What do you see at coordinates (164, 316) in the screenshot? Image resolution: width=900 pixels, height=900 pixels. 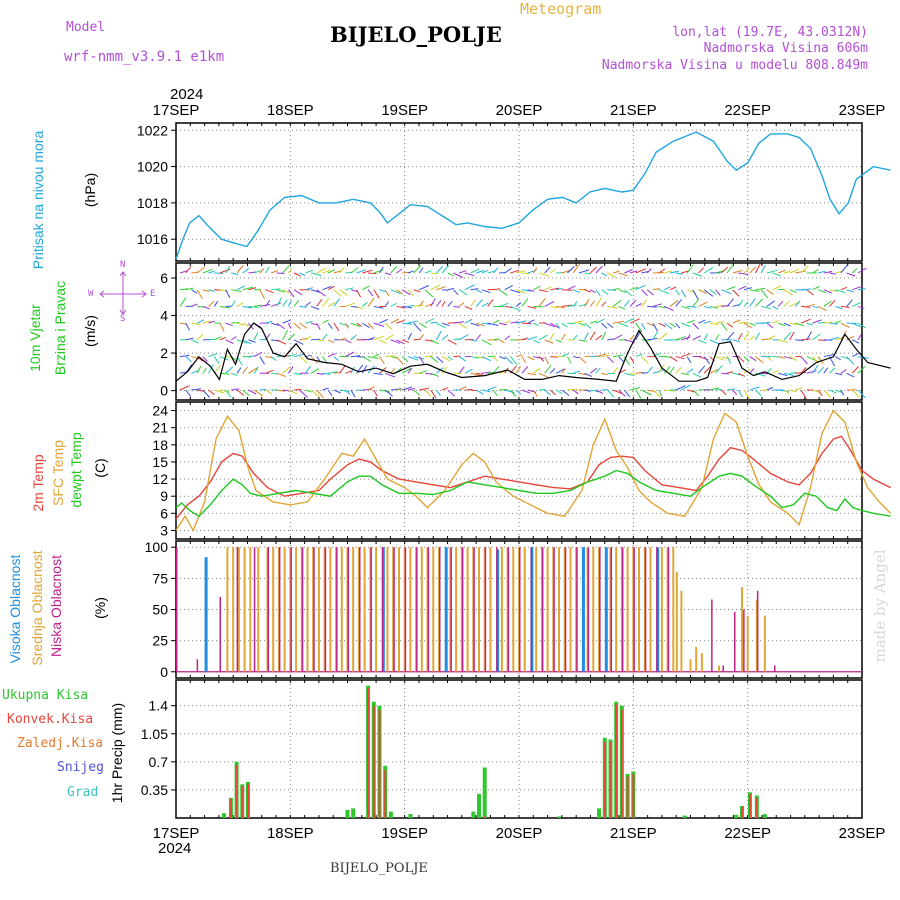 I see `y-tick-label: 4` at bounding box center [164, 316].